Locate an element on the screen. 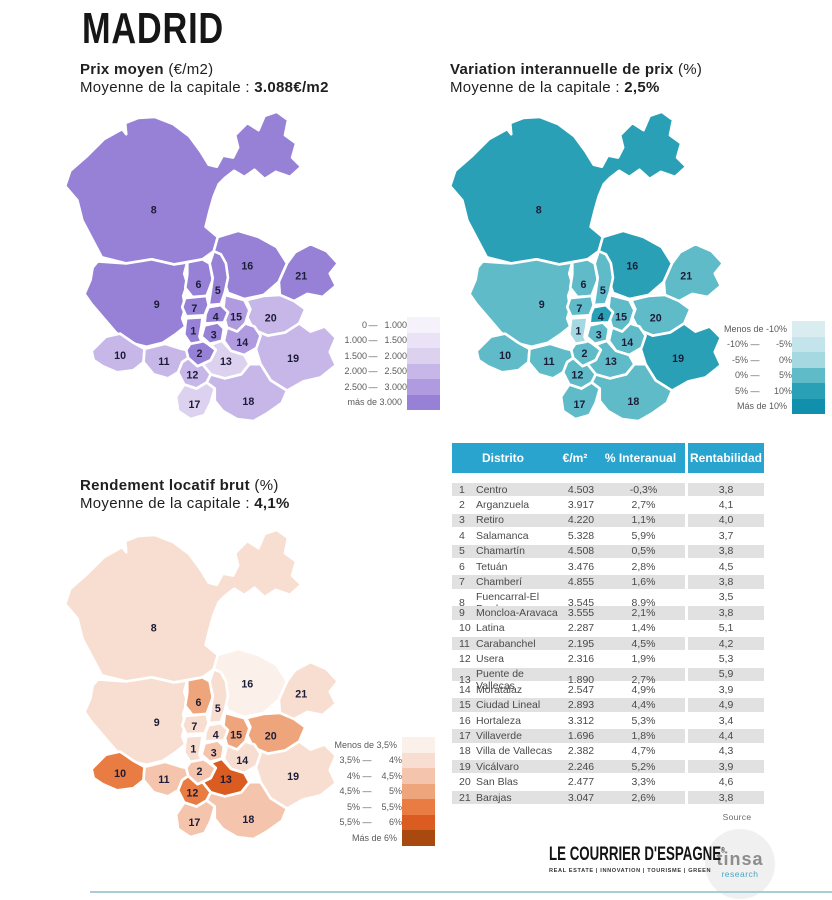  source-label: Source is located at coordinates (737, 817).